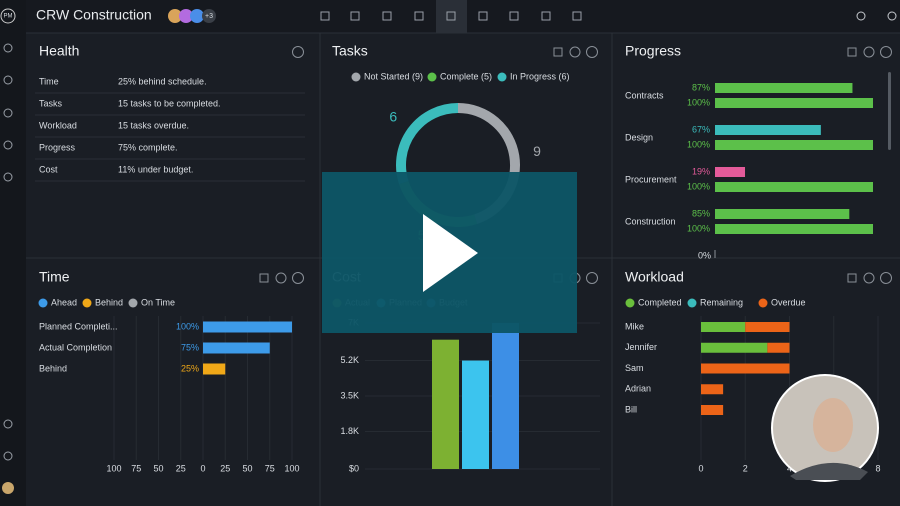 This screenshot has width=900, height=506. I want to click on value-label: 87%, so click(701, 87).